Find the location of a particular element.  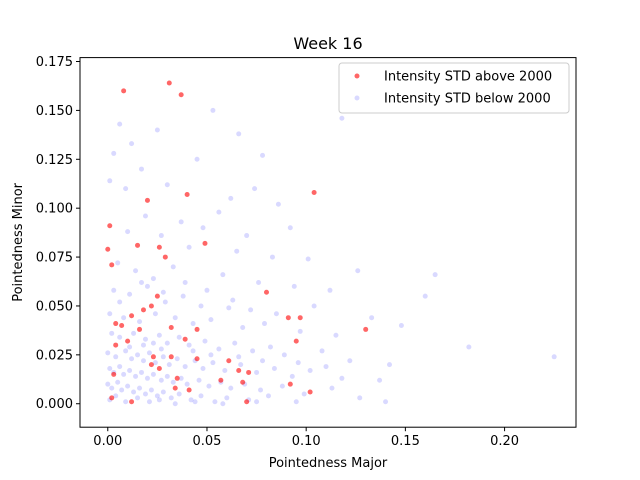

y-axis-label: Pointedness Minor is located at coordinates (18, 241).